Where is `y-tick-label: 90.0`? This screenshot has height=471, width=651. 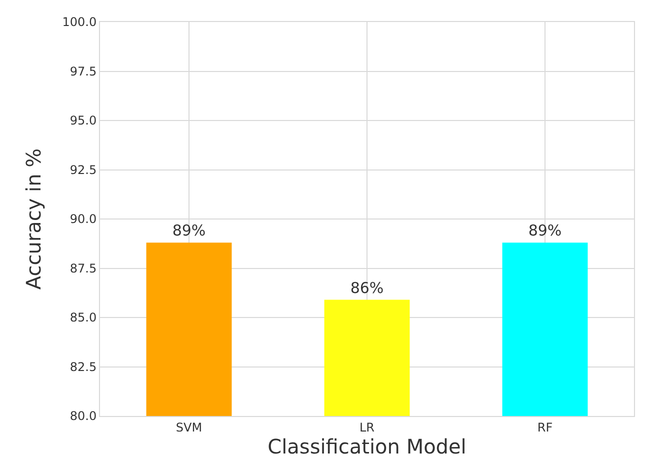
y-tick-label: 90.0 is located at coordinates (83, 219).